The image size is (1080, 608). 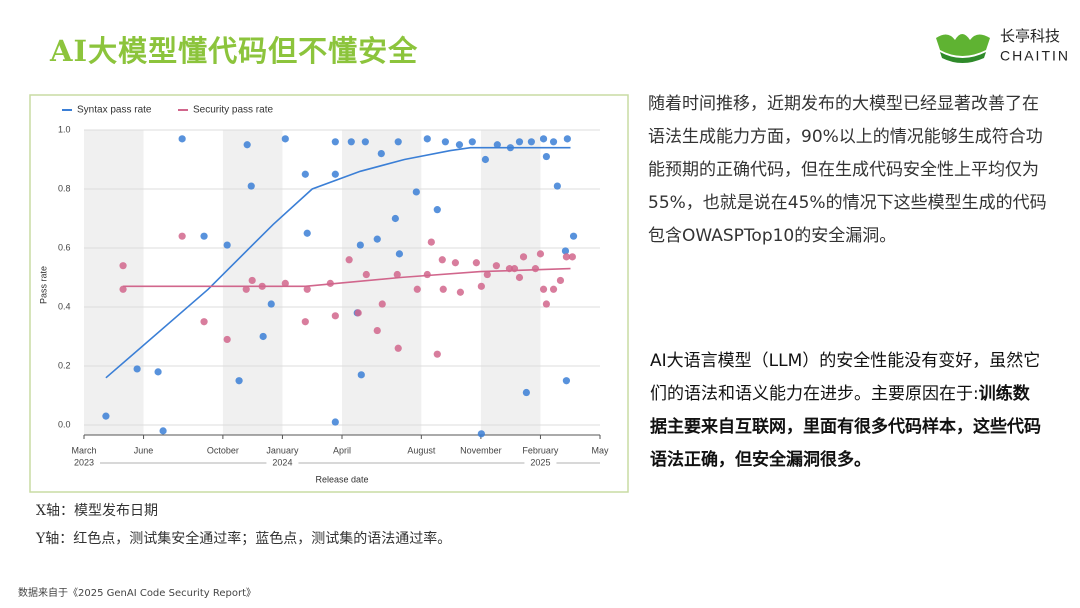 I want to click on x-tick-label: November, so click(x=481, y=450).